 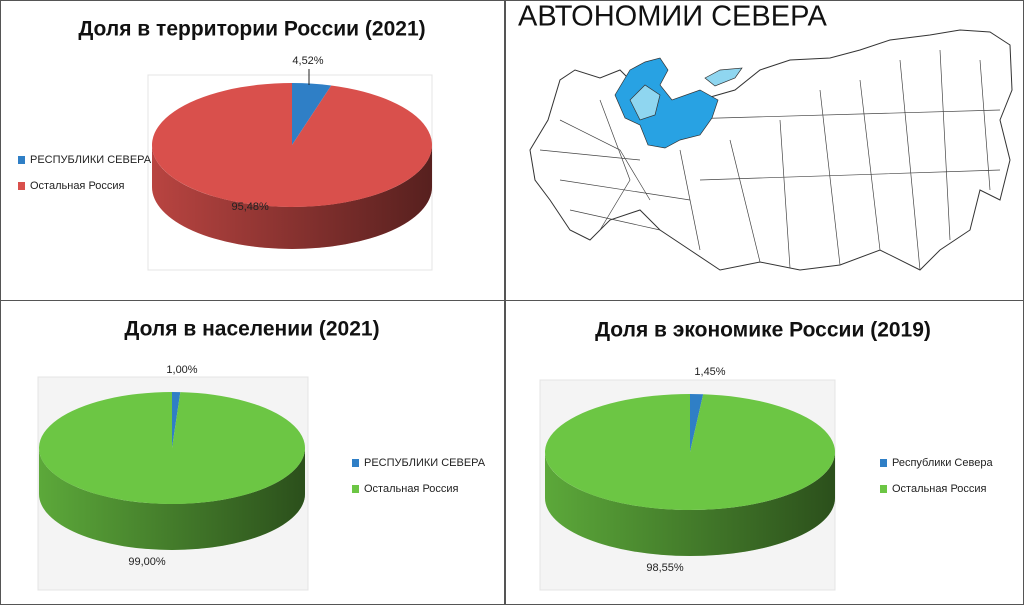 What do you see at coordinates (672, 17) in the screenshot?
I see `map-title: АВТОНОМИИ СЕВЕРА` at bounding box center [672, 17].